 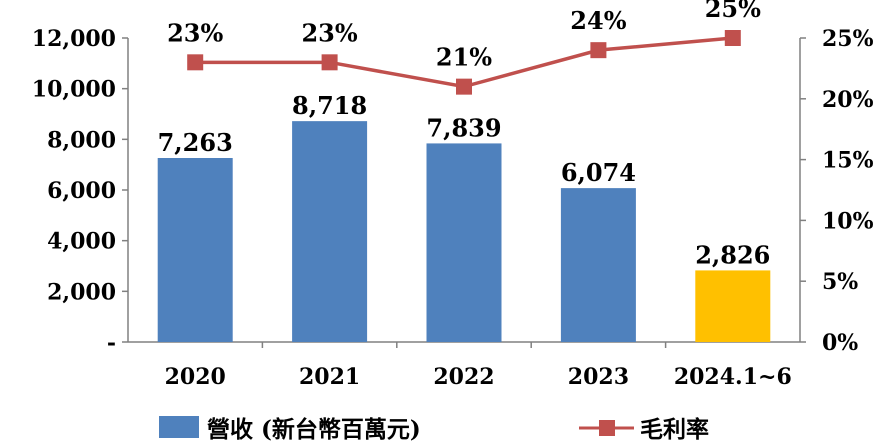 What do you see at coordinates (598, 172) in the screenshot?
I see `bar-value-label: 6,074` at bounding box center [598, 172].